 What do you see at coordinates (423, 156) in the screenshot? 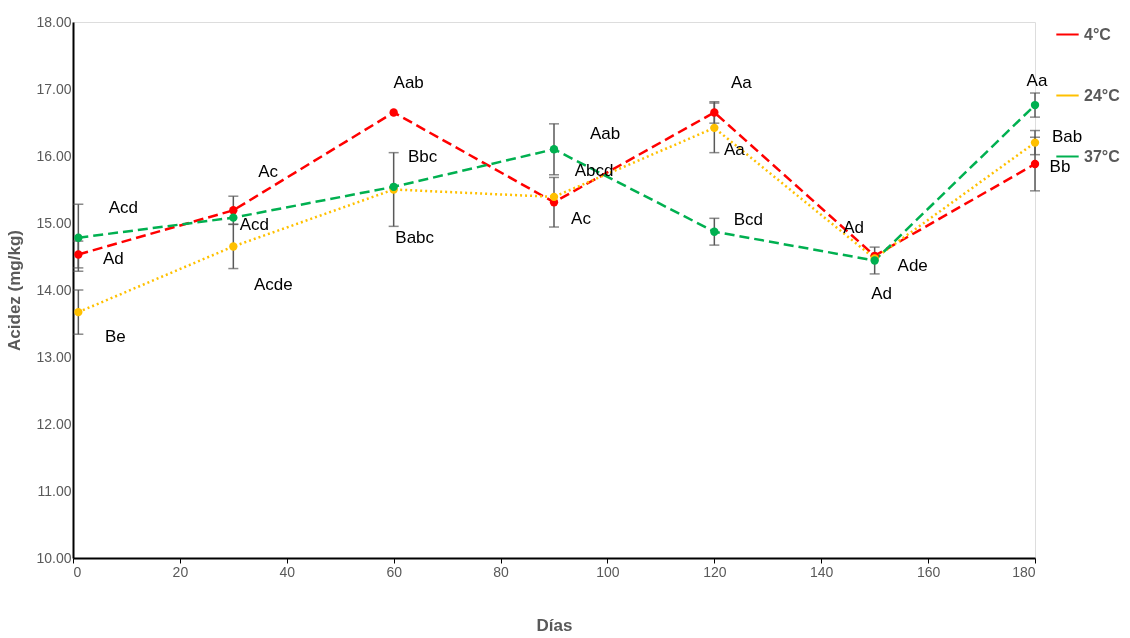
I see `annotation: Bbc` at bounding box center [423, 156].